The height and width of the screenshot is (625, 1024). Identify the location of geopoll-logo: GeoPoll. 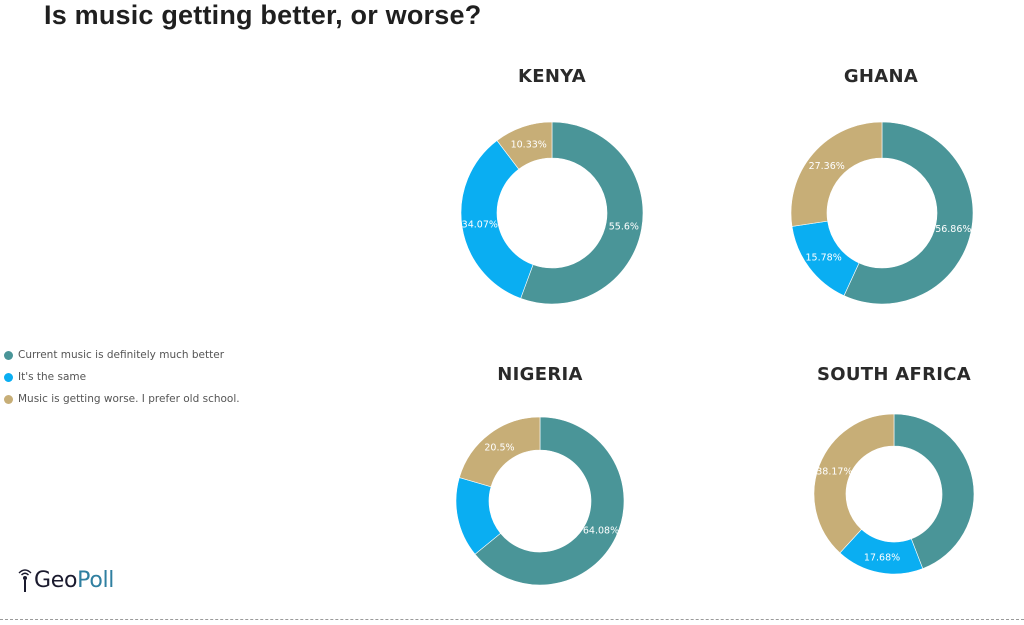
(65, 580).